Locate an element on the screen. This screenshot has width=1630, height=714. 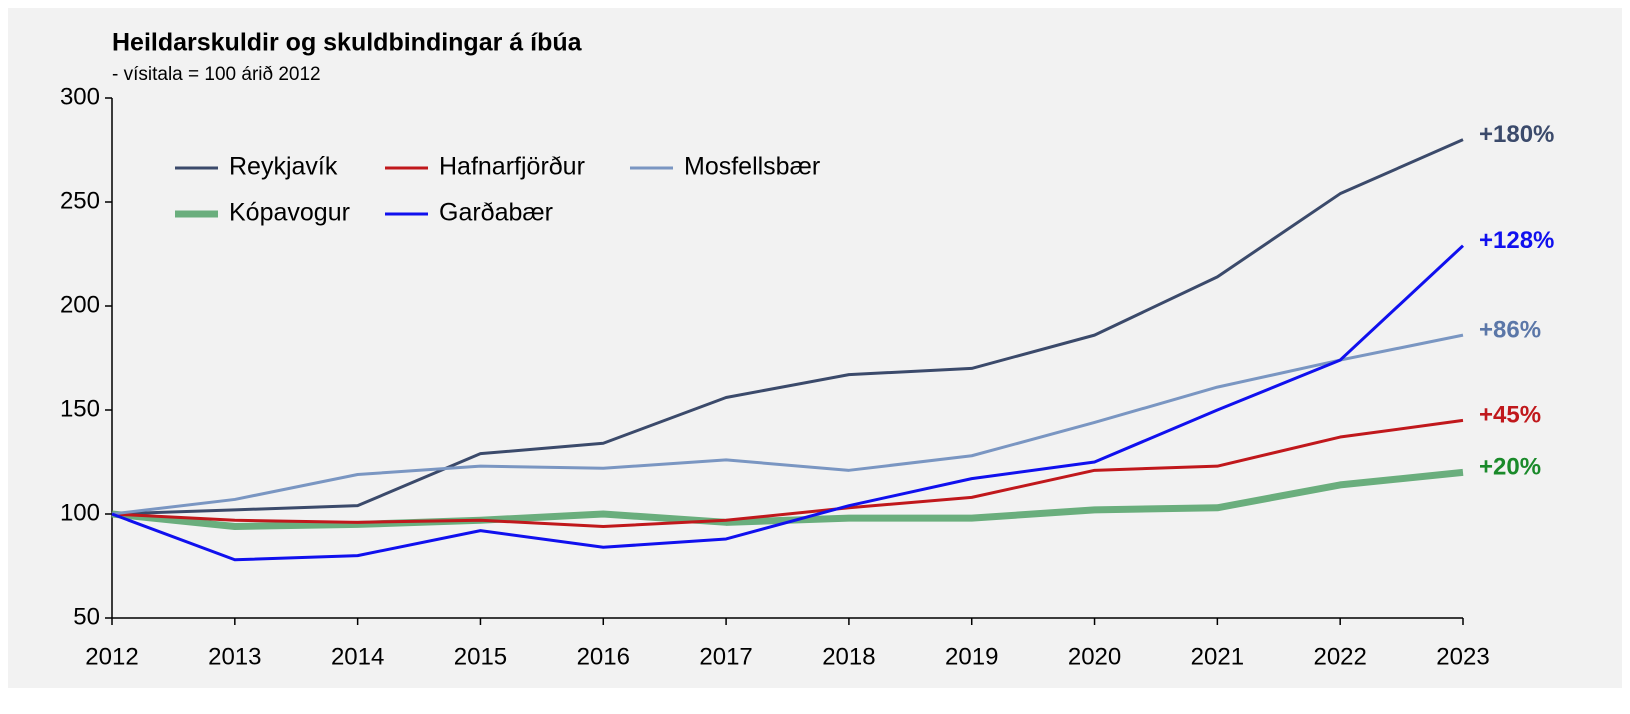
y-tick-label: 300 is located at coordinates (80, 96).